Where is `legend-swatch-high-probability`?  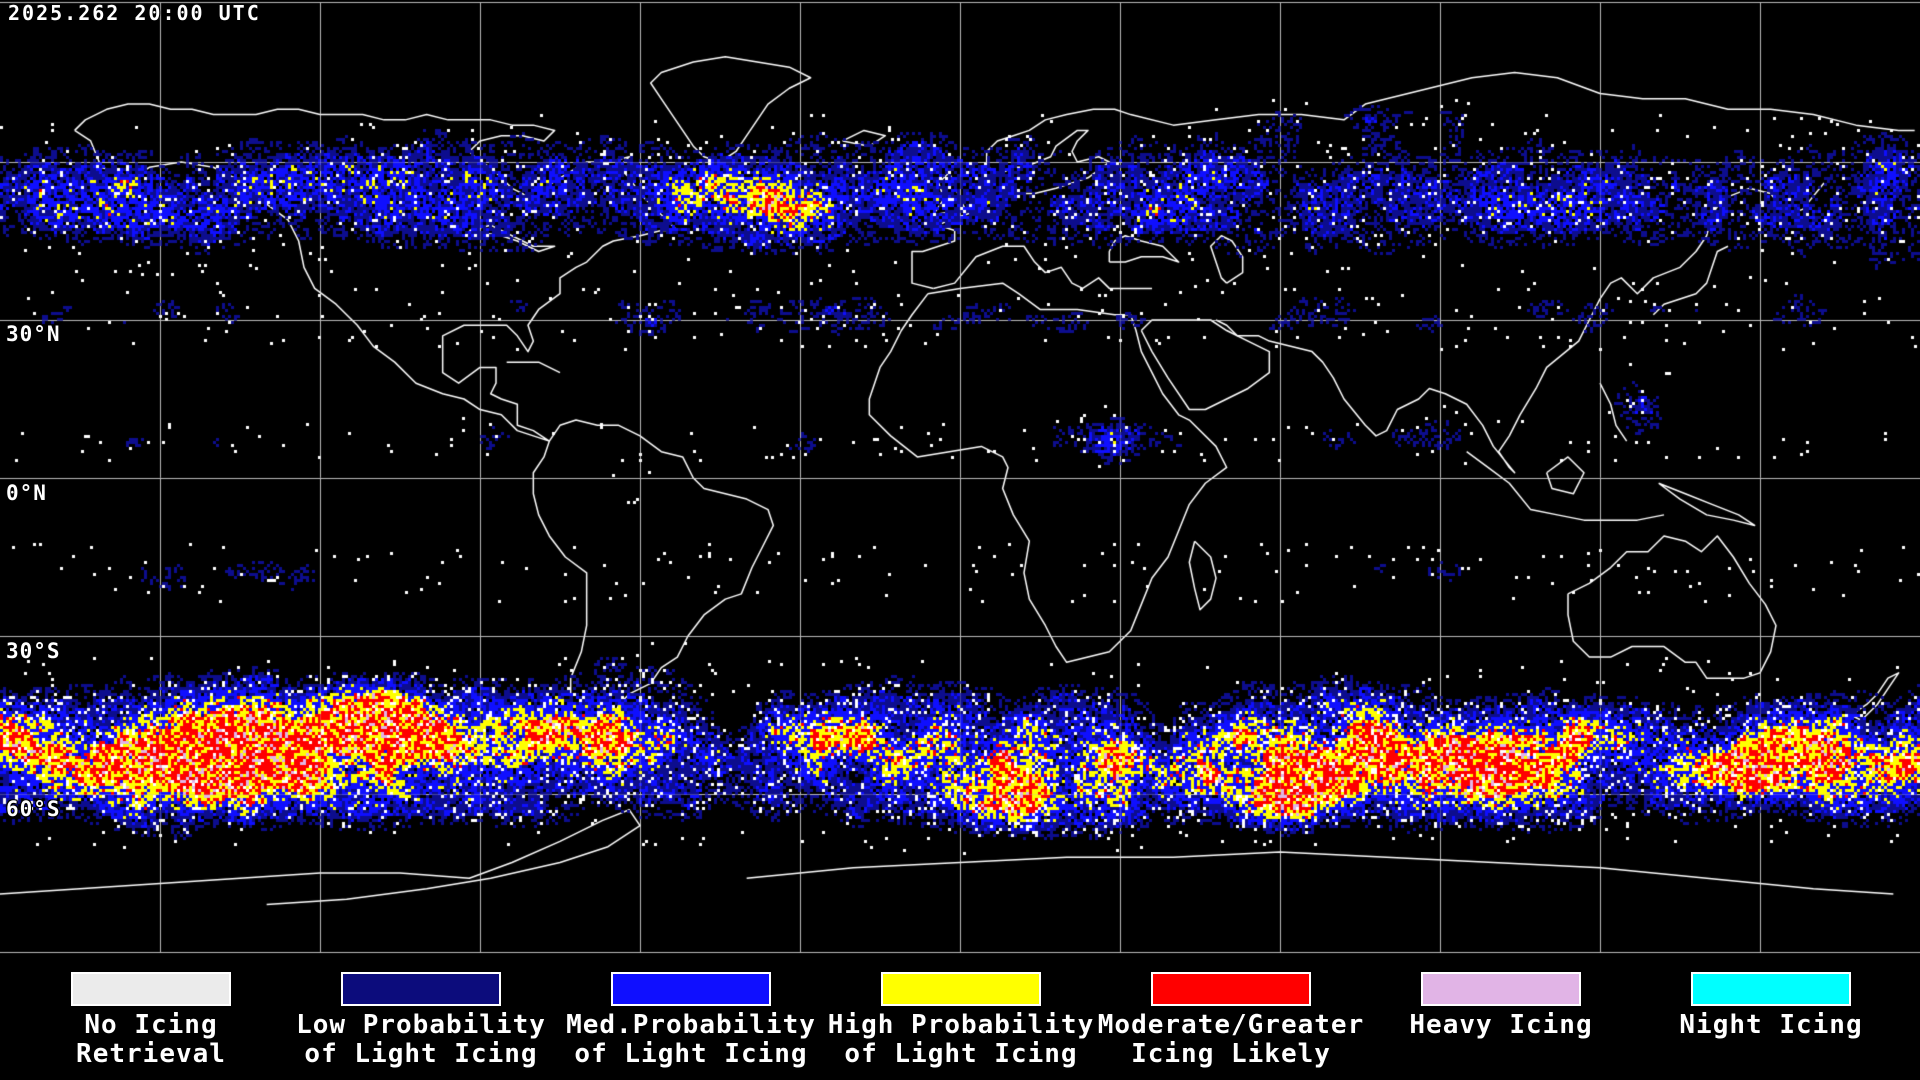 legend-swatch-high-probability is located at coordinates (961, 989).